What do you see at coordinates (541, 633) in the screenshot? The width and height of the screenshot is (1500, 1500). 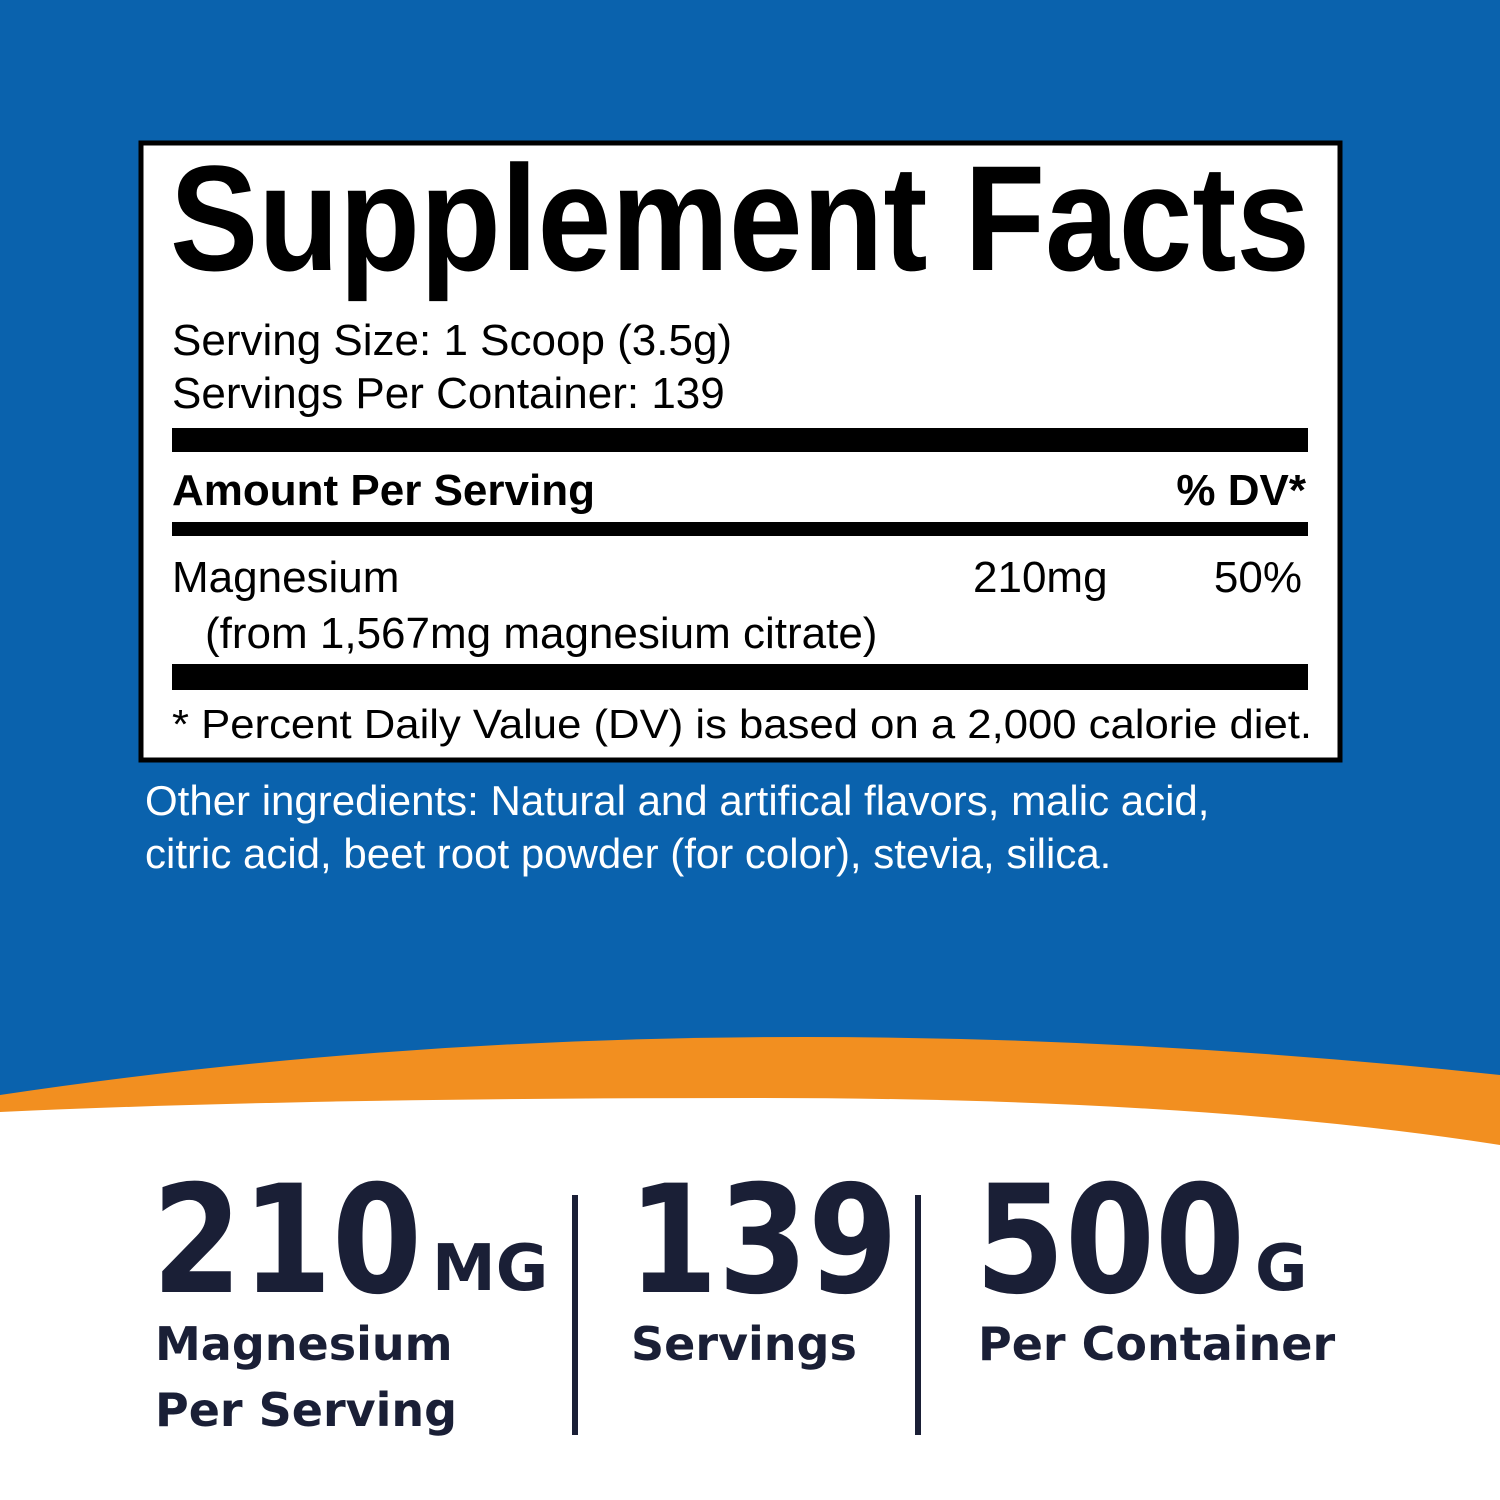 I see `nutrient-source: (from 1,567mg magnesium citrate)` at bounding box center [541, 633].